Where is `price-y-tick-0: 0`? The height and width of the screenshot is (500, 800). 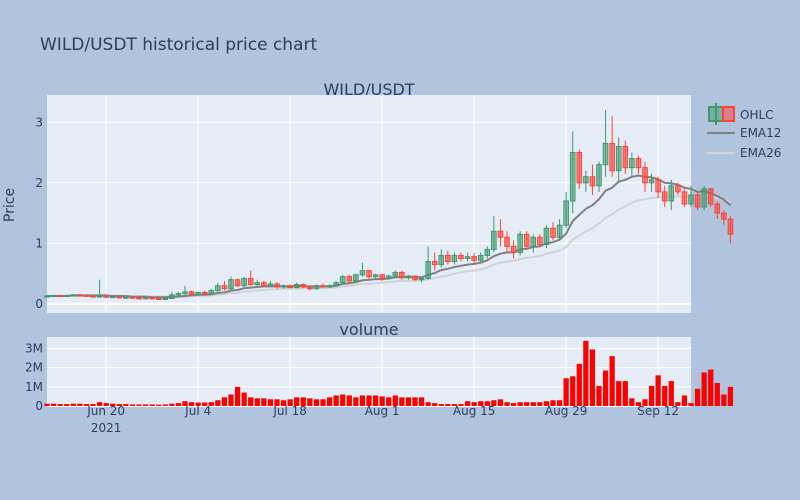
price-y-tick-0: 0 is located at coordinates (39, 304).